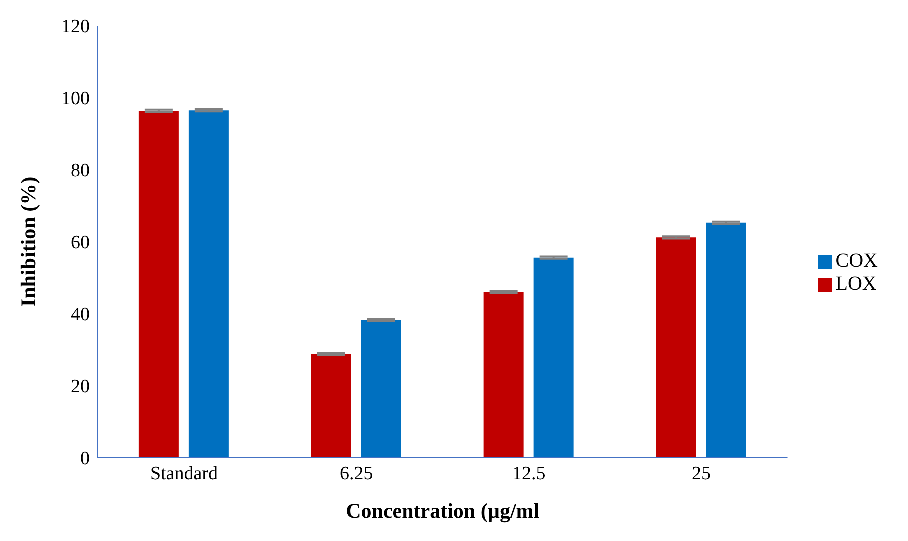 This screenshot has width=908, height=541. I want to click on x-tick-label: 25, so click(702, 473).